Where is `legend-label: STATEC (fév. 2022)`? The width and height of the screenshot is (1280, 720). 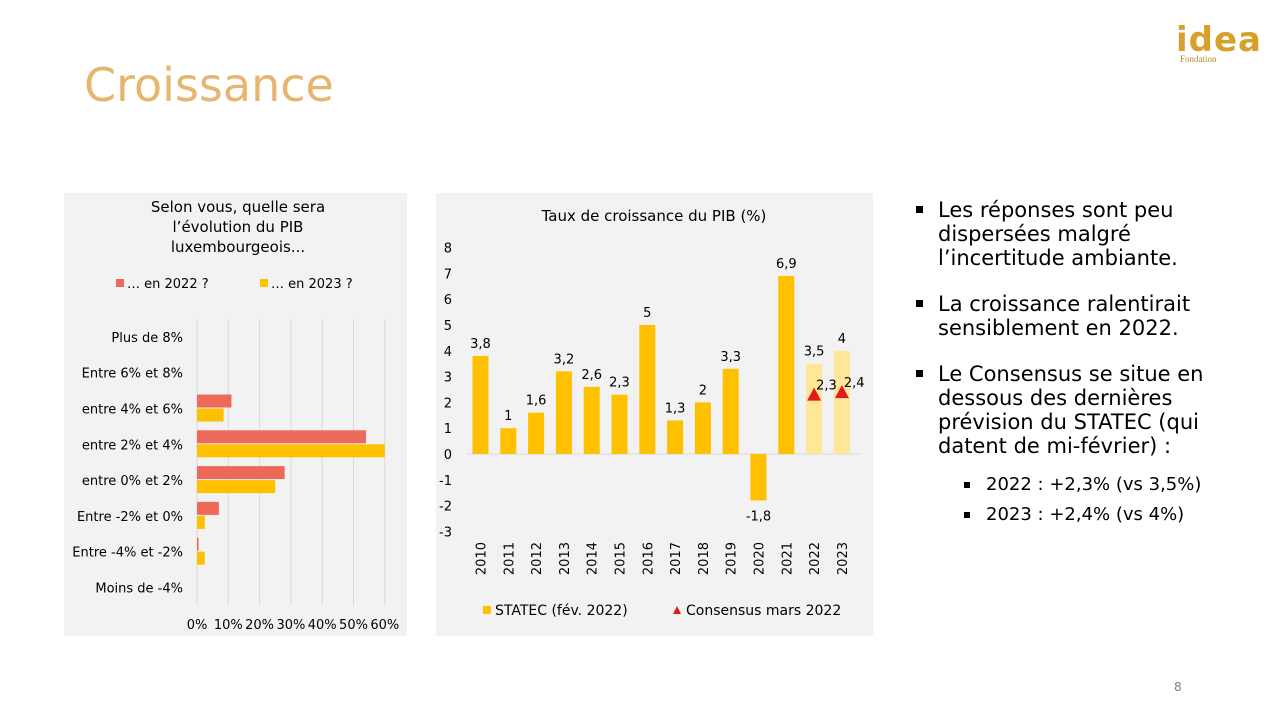
legend-label: STATEC (fév. 2022) is located at coordinates (561, 611).